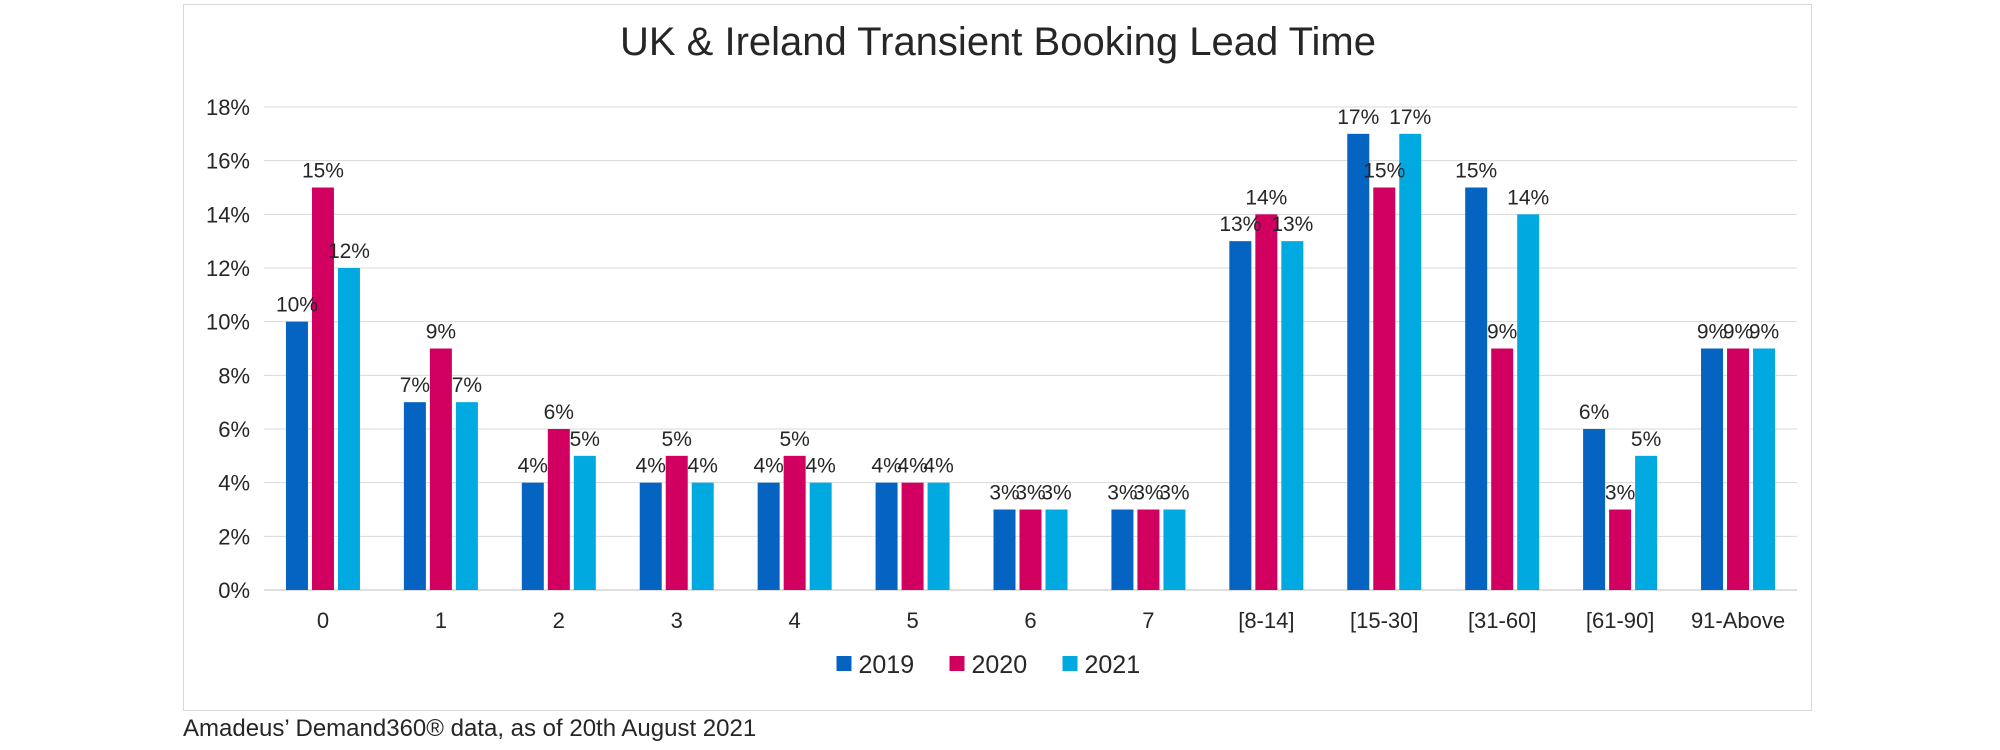 The height and width of the screenshot is (750, 2000). I want to click on y-tick-label: 18%, so click(228, 107).